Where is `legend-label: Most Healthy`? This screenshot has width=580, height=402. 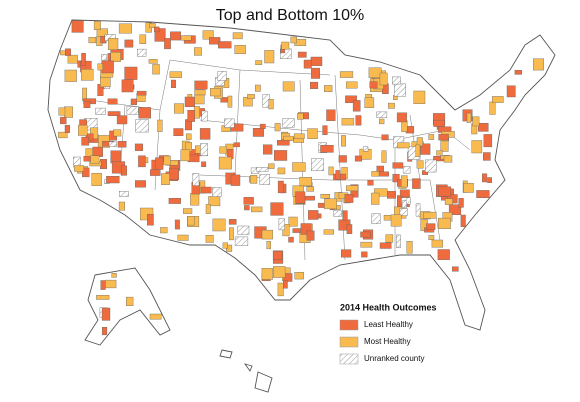 legend-label: Most Healthy is located at coordinates (387, 341).